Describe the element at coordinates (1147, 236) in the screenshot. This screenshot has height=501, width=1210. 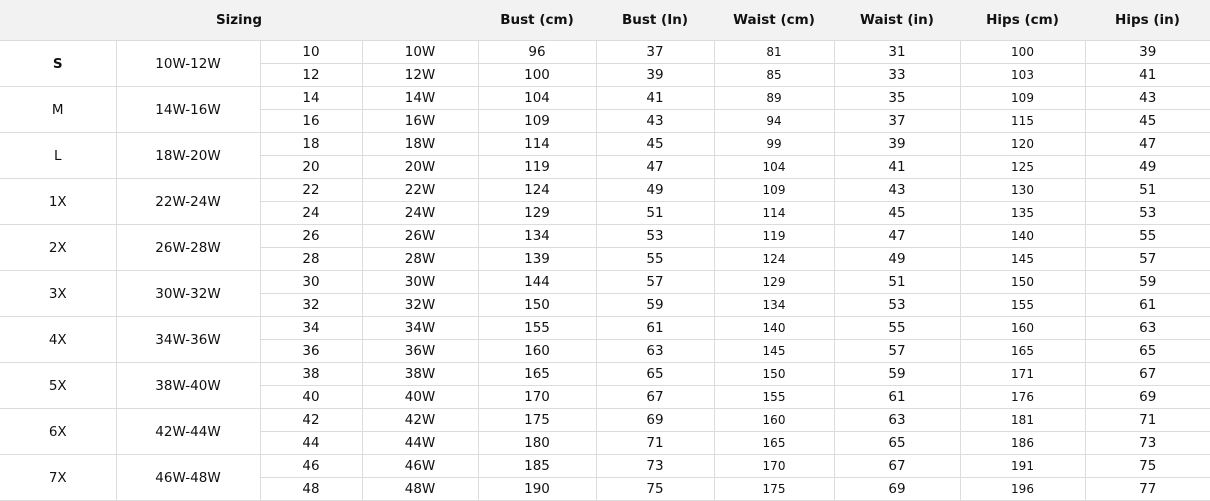
I see `hips-in-cell: 55` at that location.